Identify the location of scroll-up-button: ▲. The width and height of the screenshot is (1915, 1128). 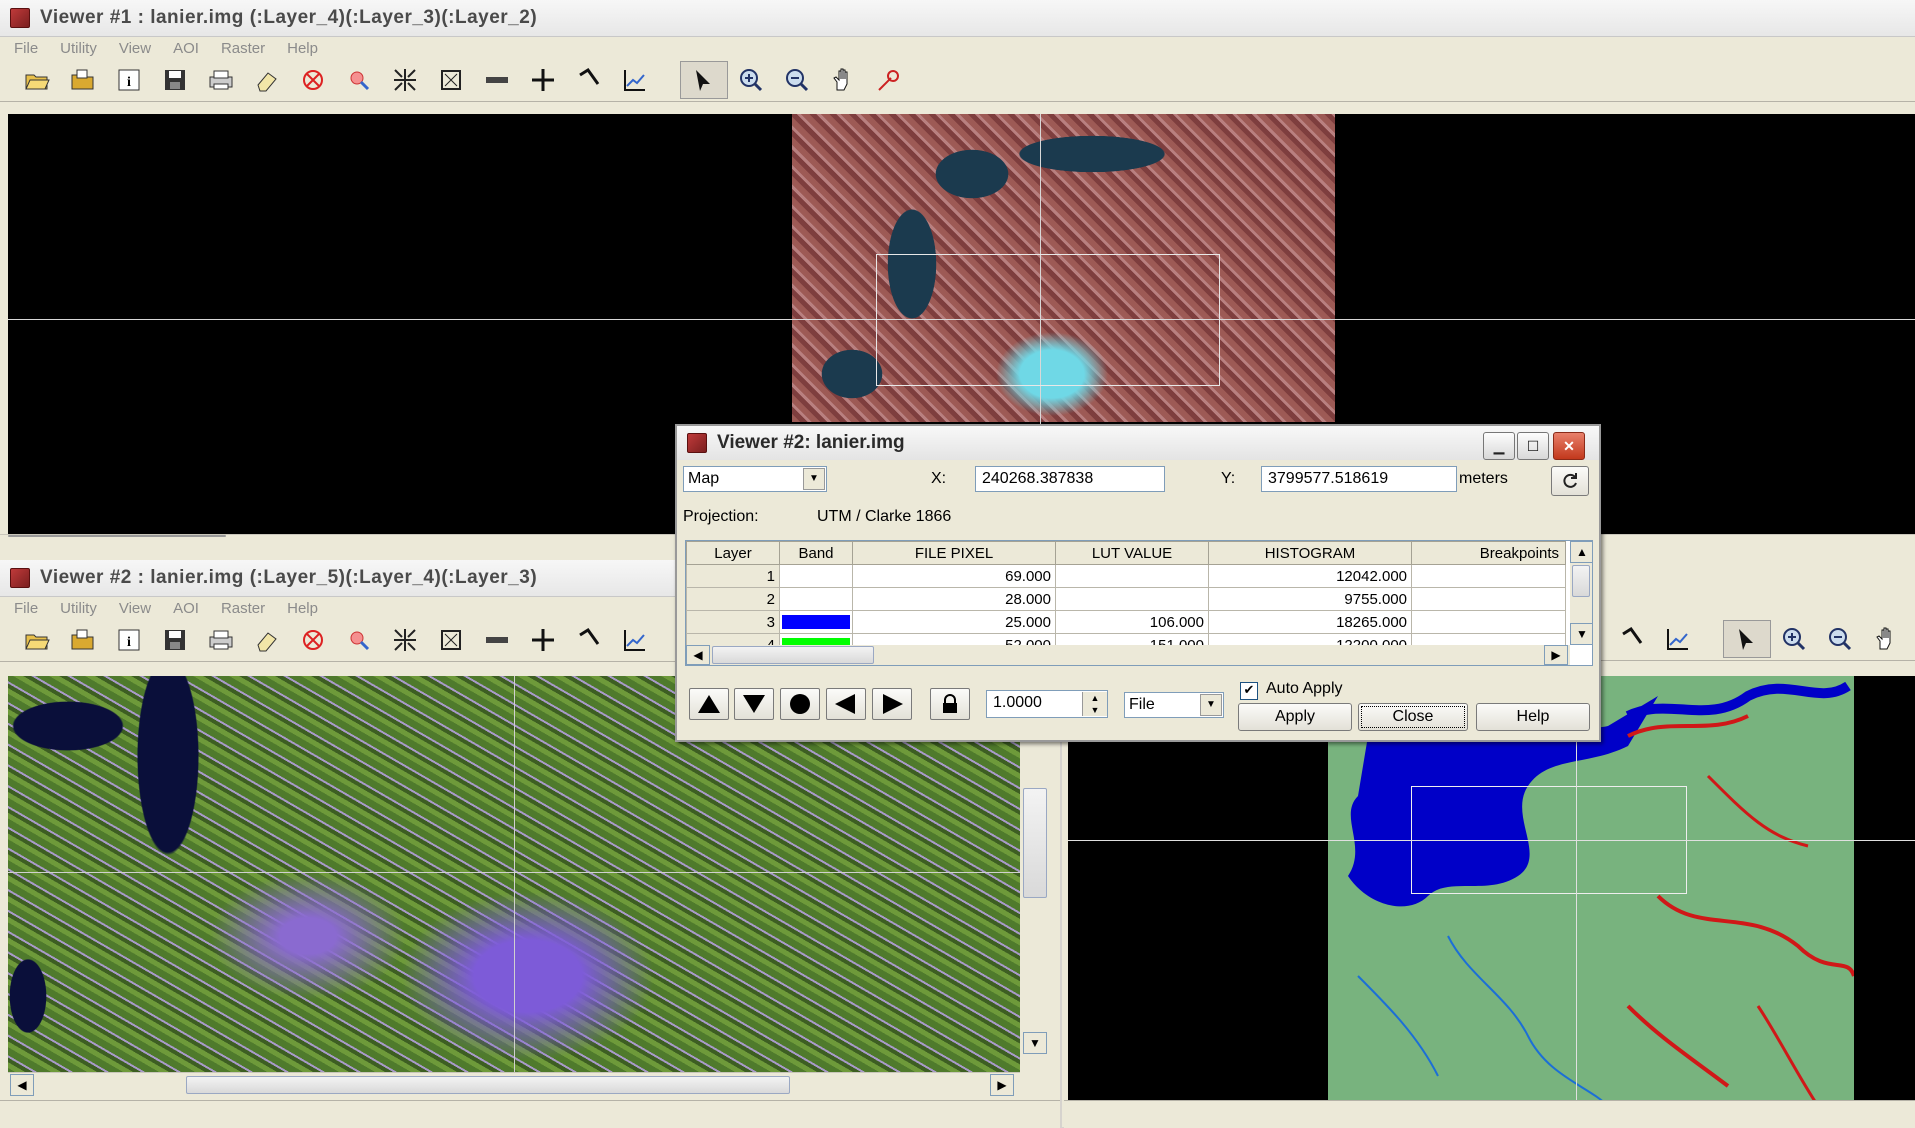
(1581, 552).